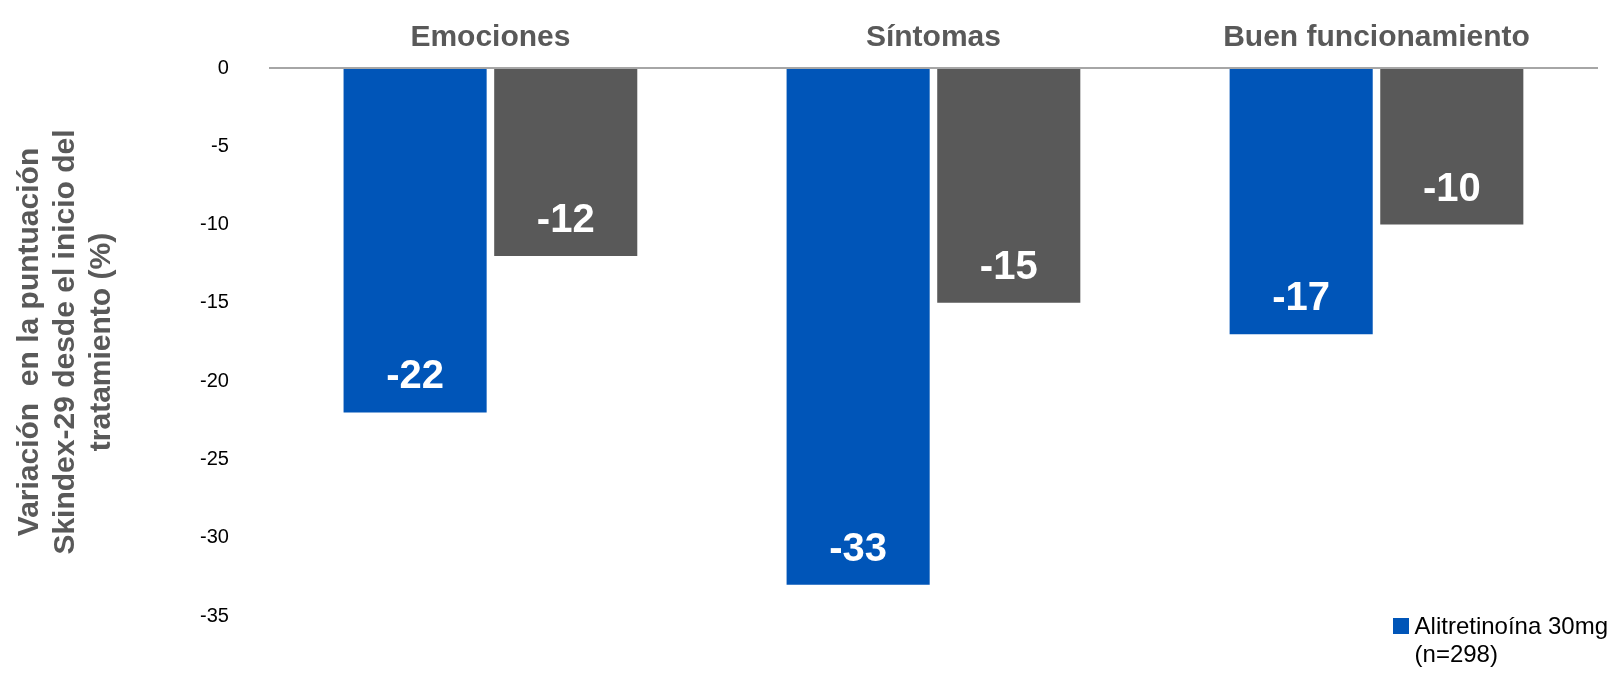  I want to click on y-tick-label: -5, so click(220, 144).